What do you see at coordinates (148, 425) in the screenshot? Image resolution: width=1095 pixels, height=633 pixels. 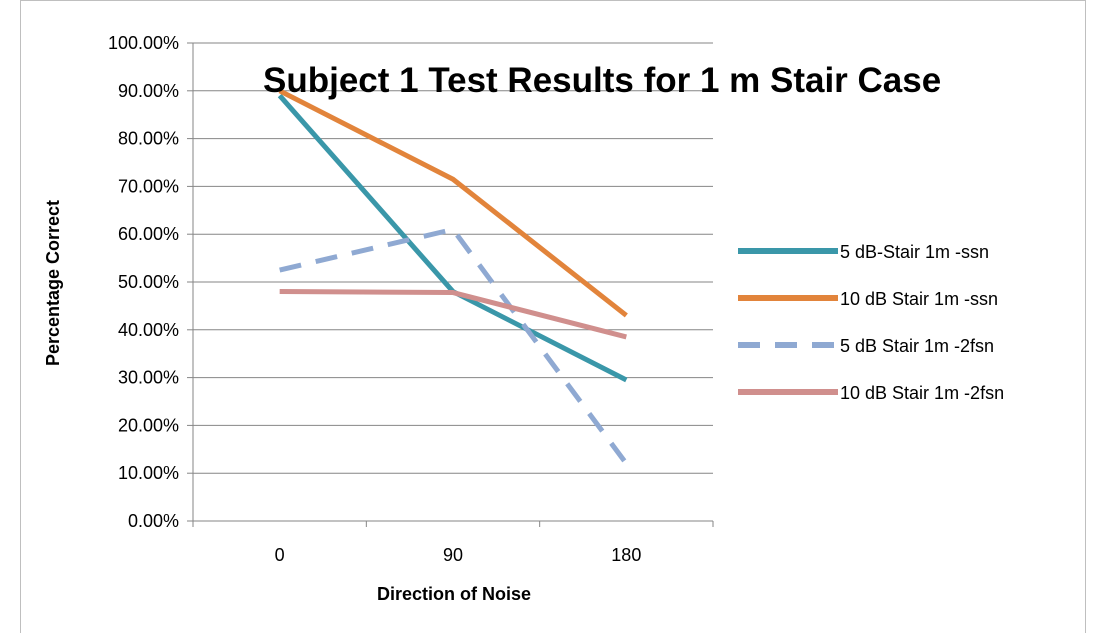 I see `y-tick-label: 20.00%` at bounding box center [148, 425].